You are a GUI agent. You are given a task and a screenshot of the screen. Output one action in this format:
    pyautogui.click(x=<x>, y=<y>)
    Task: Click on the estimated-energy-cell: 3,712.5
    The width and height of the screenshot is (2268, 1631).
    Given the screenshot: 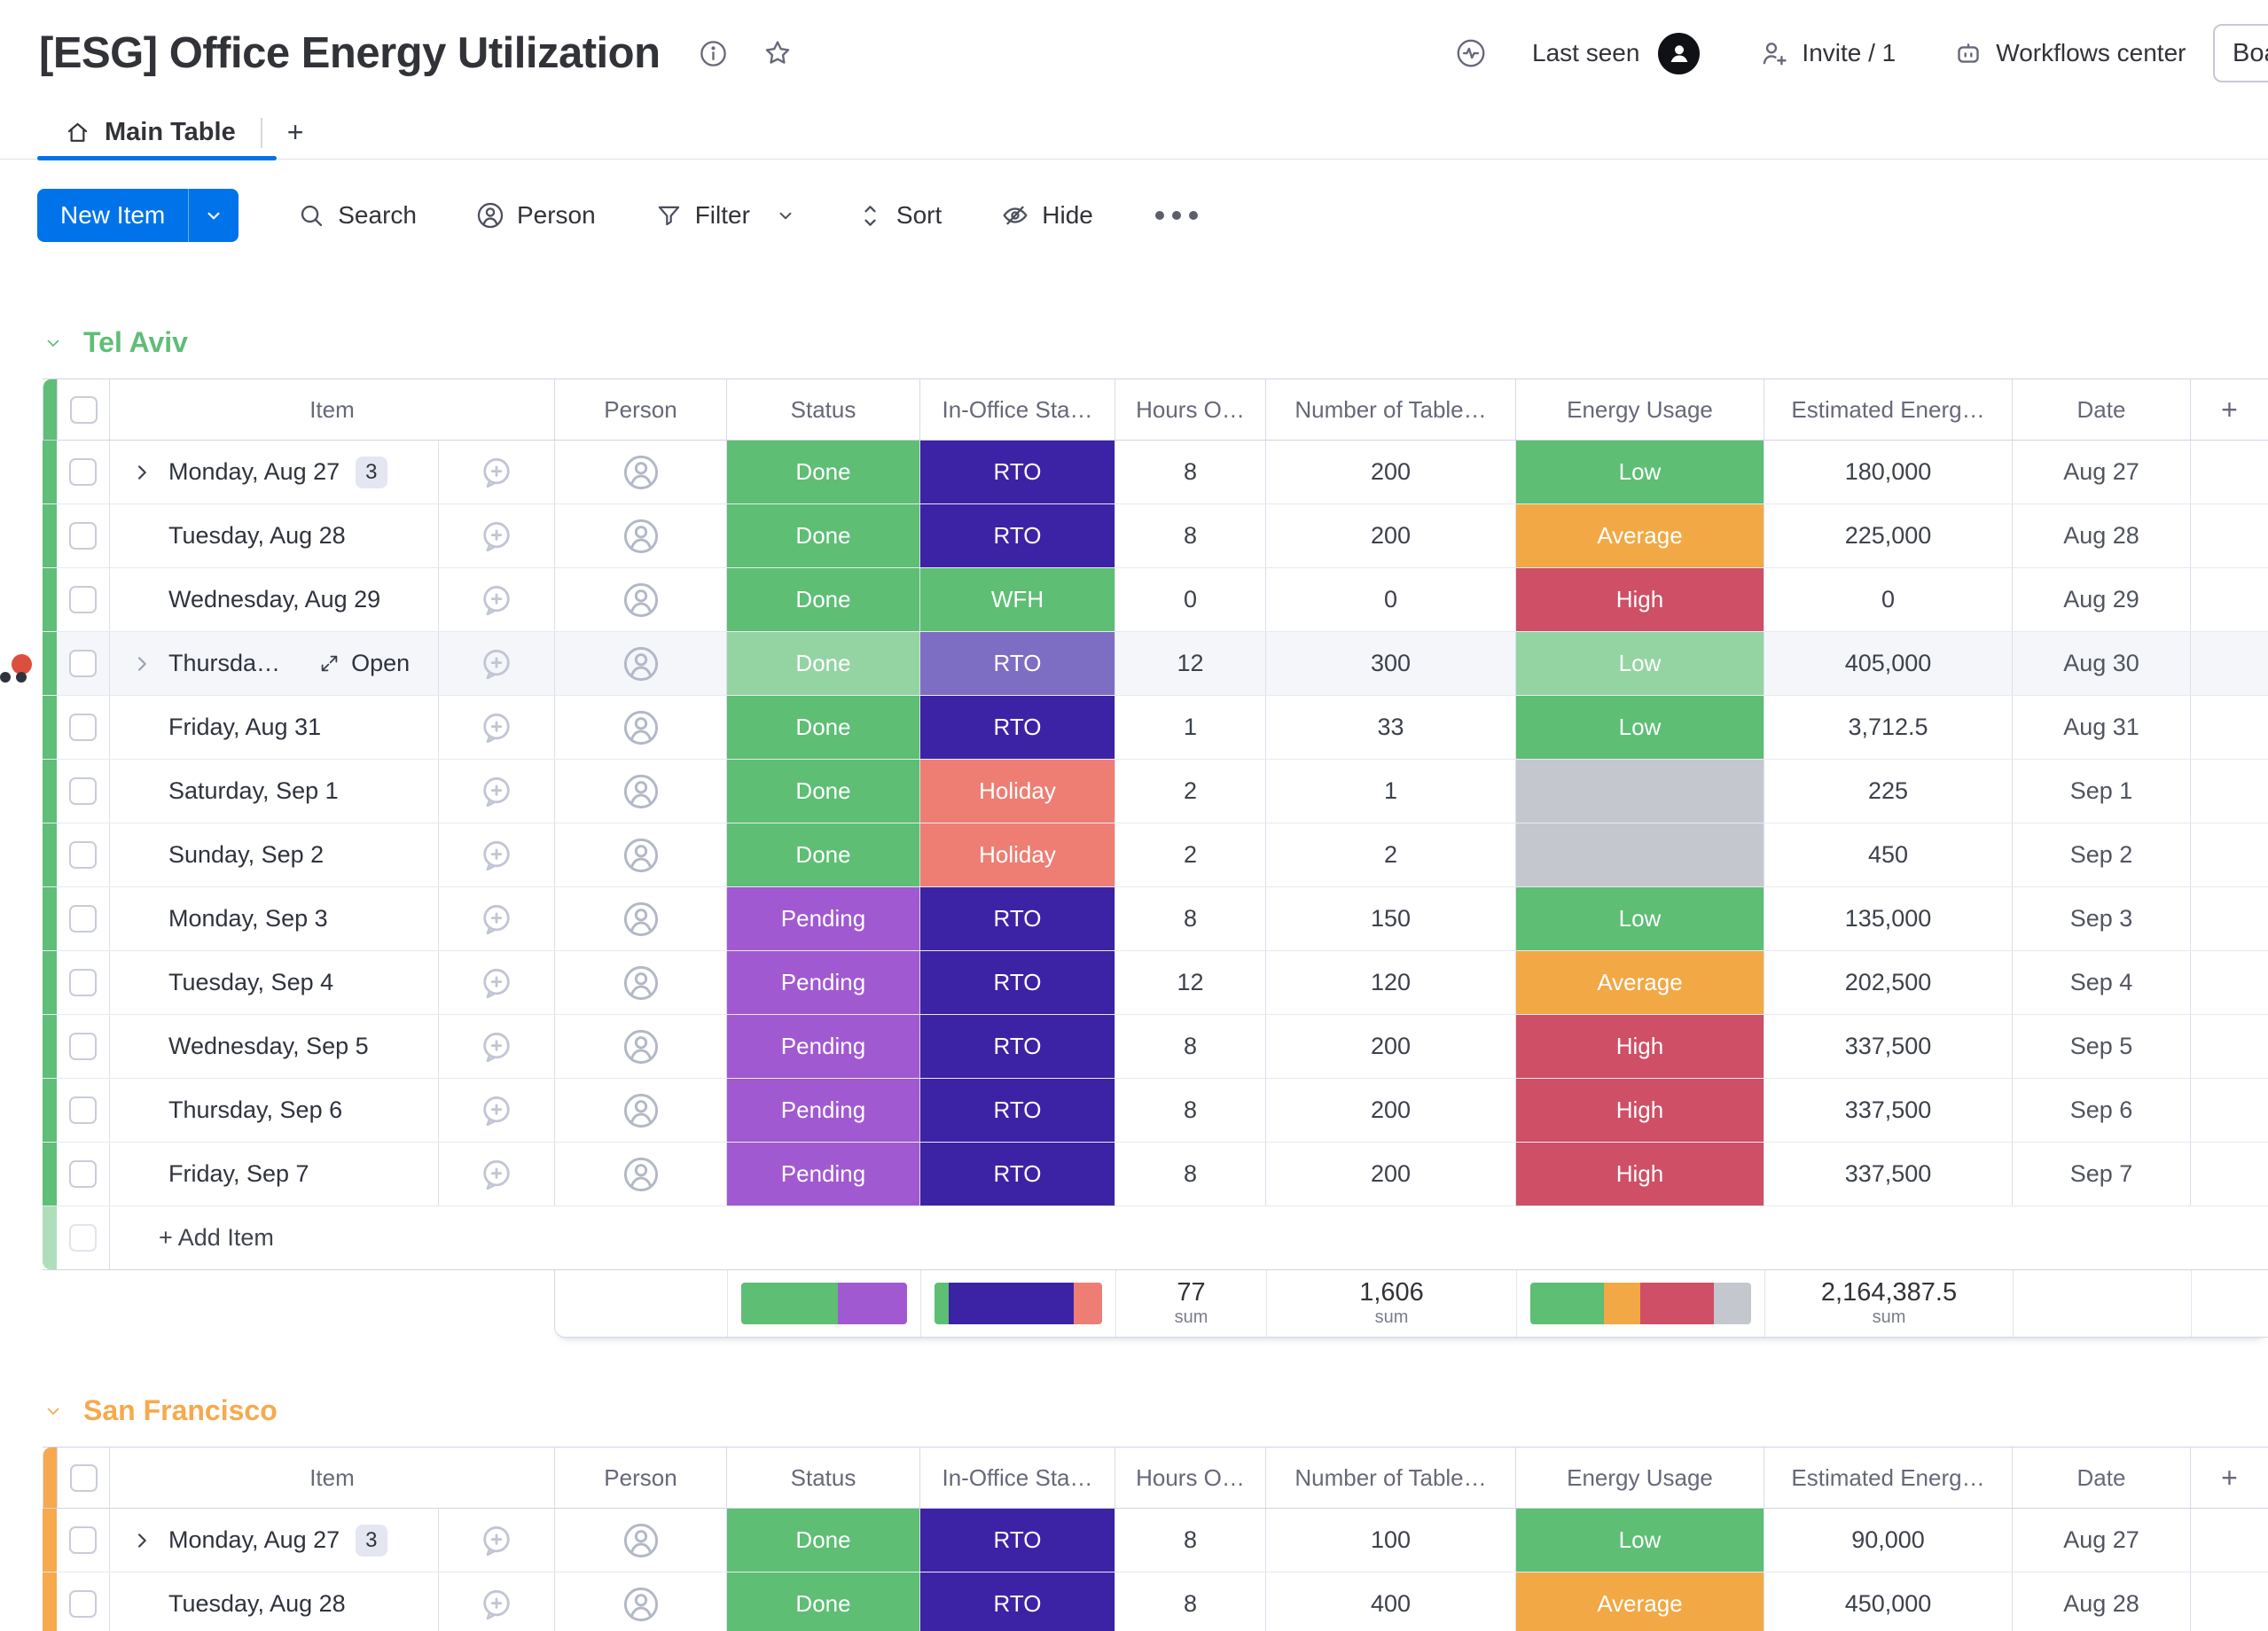 What is the action you would take?
    pyautogui.click(x=1888, y=727)
    